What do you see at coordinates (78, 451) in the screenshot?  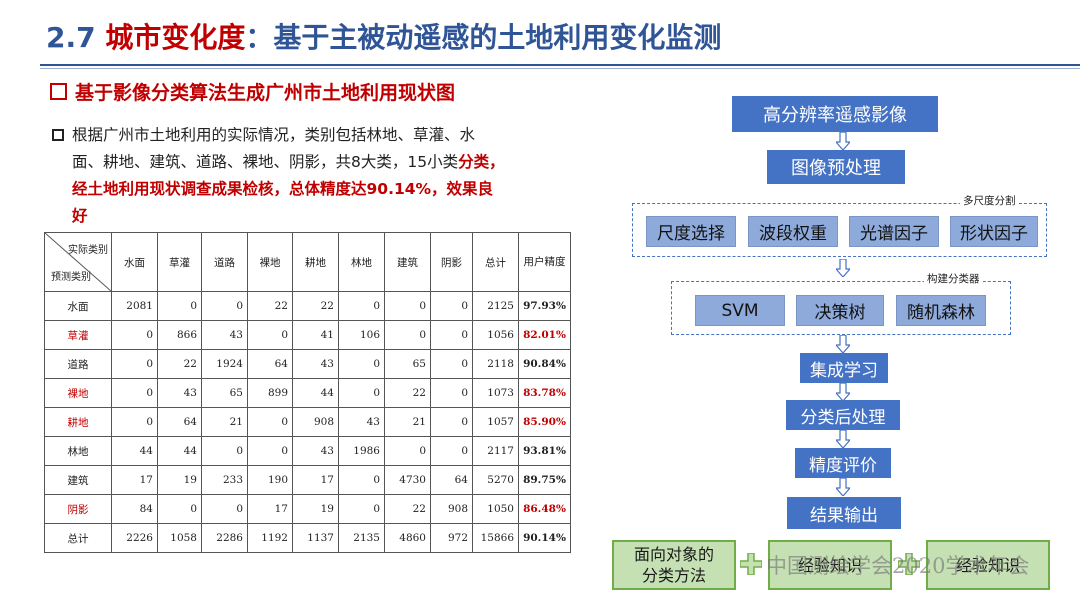 I see `row-class-name: 林地` at bounding box center [78, 451].